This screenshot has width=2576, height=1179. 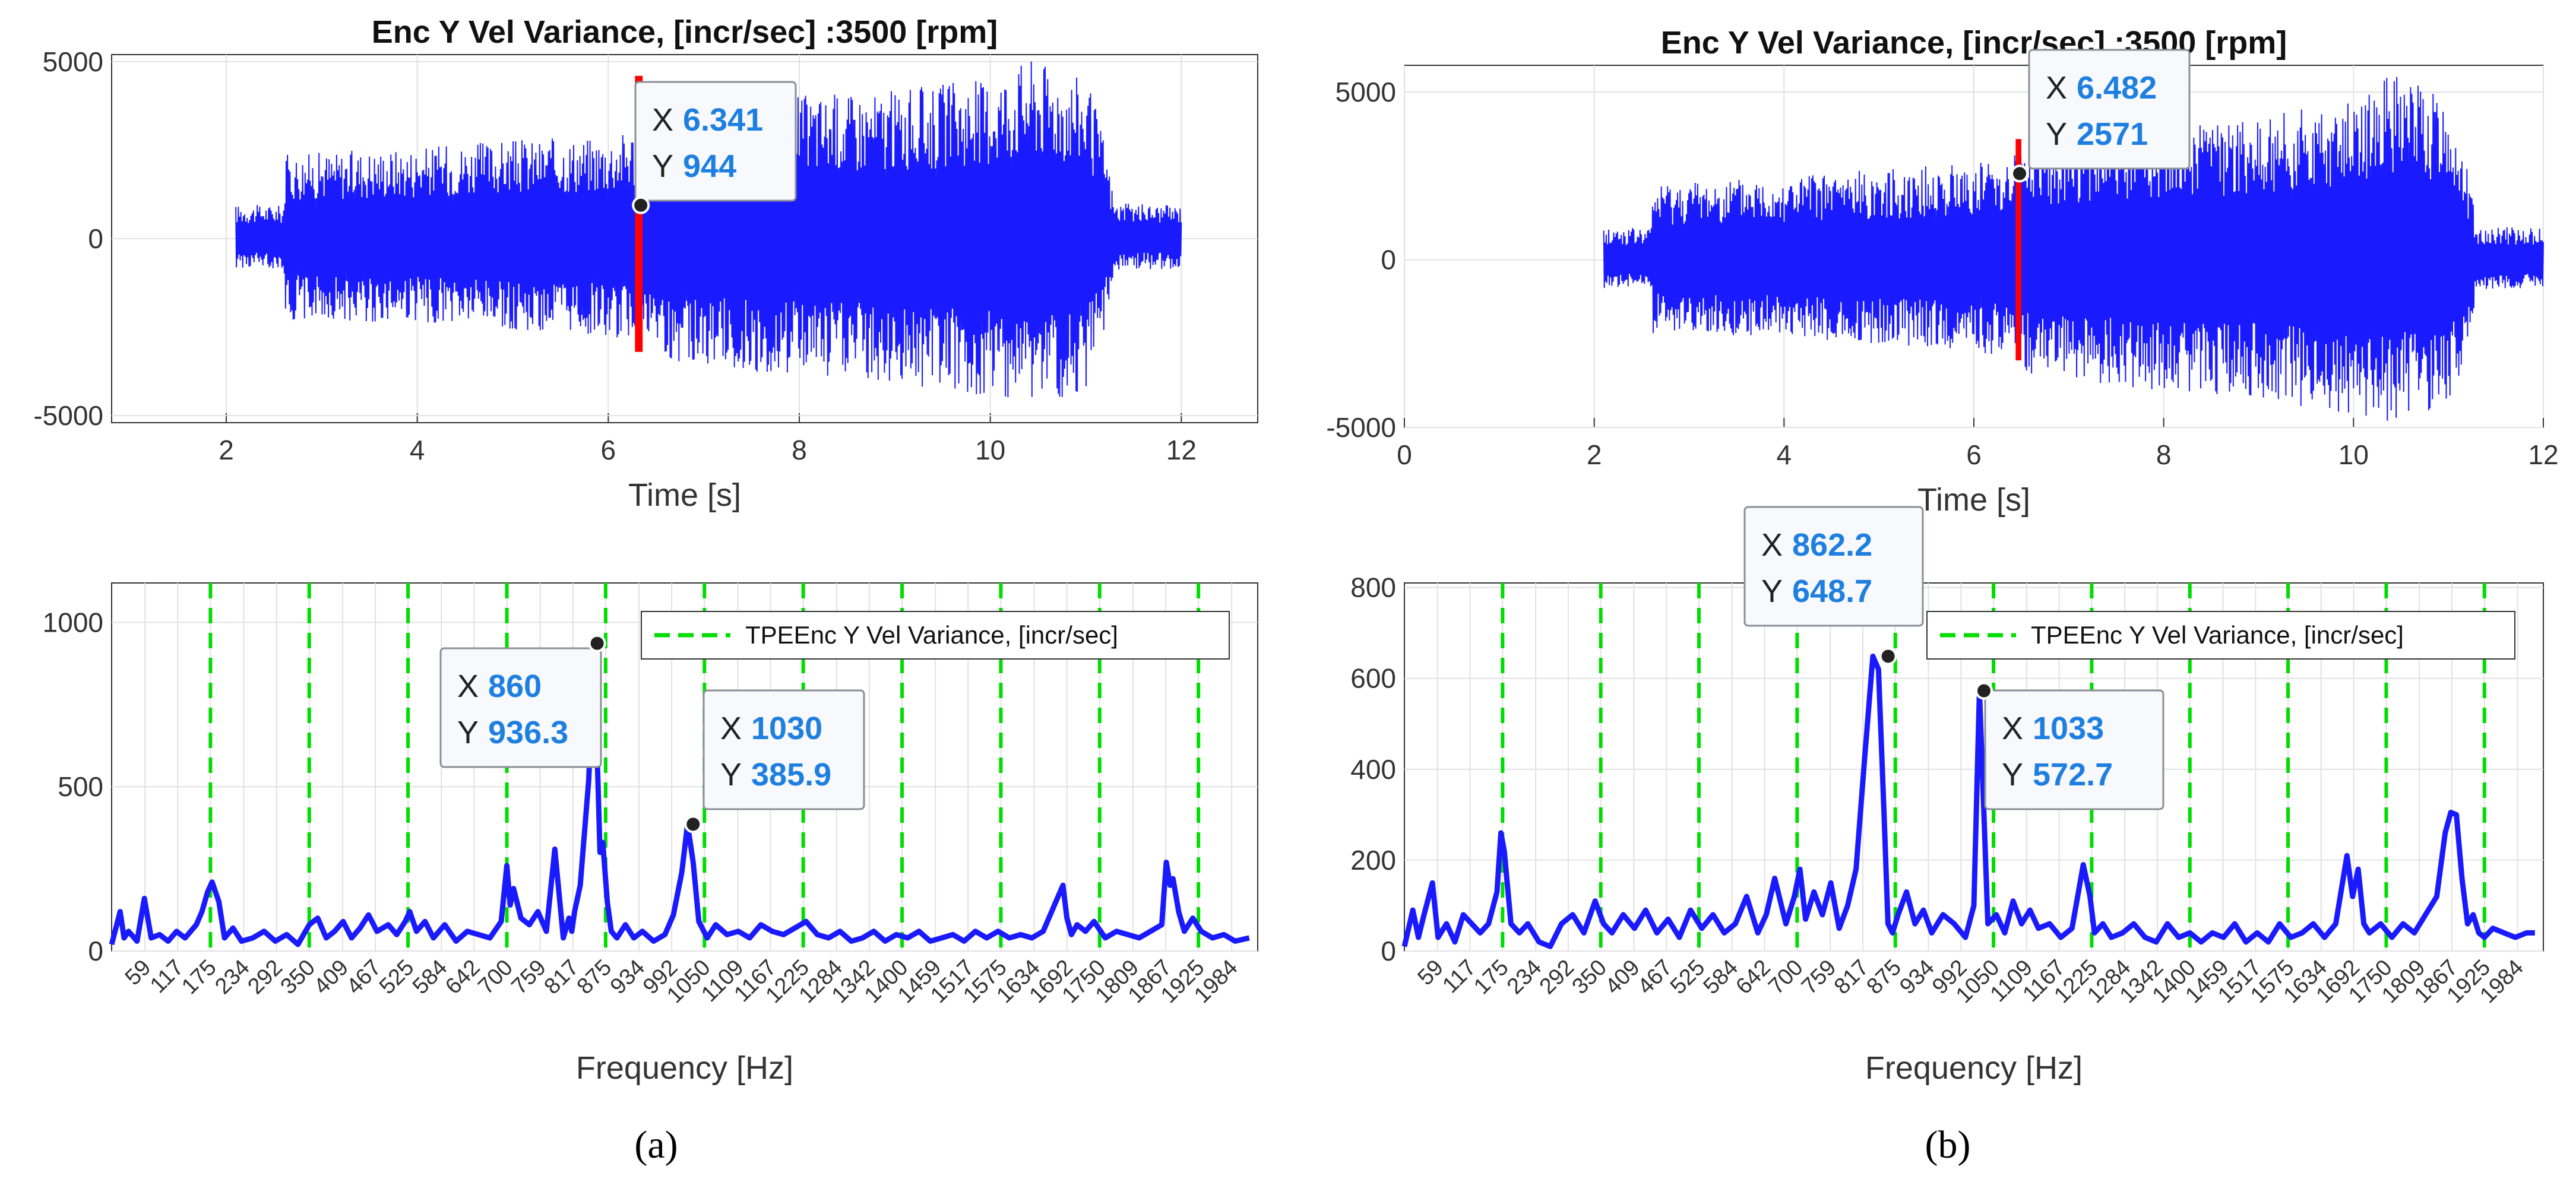 I want to click on b-time-ytick-label-2: 5000, so click(x=1366, y=92).